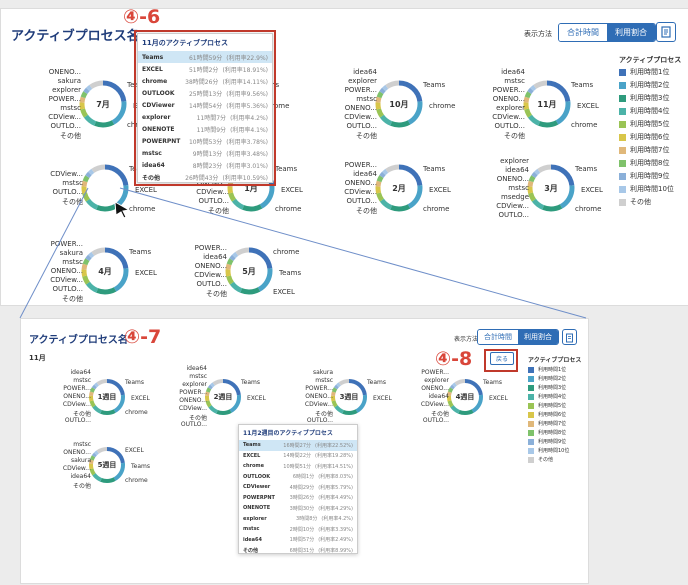 The width and height of the screenshot is (688, 585). I want to click on tooltip-ratio: (利用率5.79%), so click(335, 487).